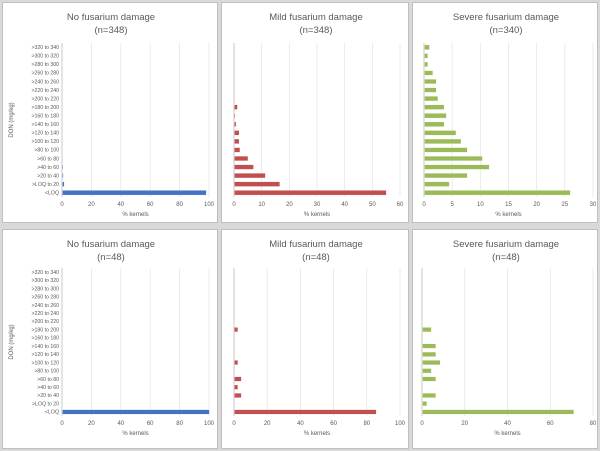 This screenshot has height=451, width=600. What do you see at coordinates (508, 205) in the screenshot?
I see `x-tick-label: 15` at bounding box center [508, 205].